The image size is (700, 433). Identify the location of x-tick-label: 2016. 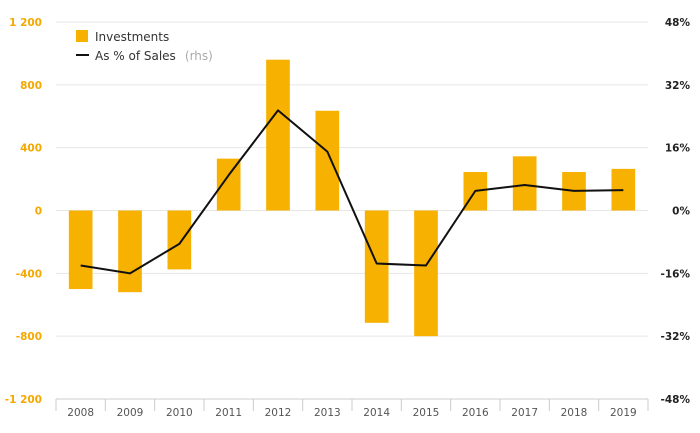
(475, 413).